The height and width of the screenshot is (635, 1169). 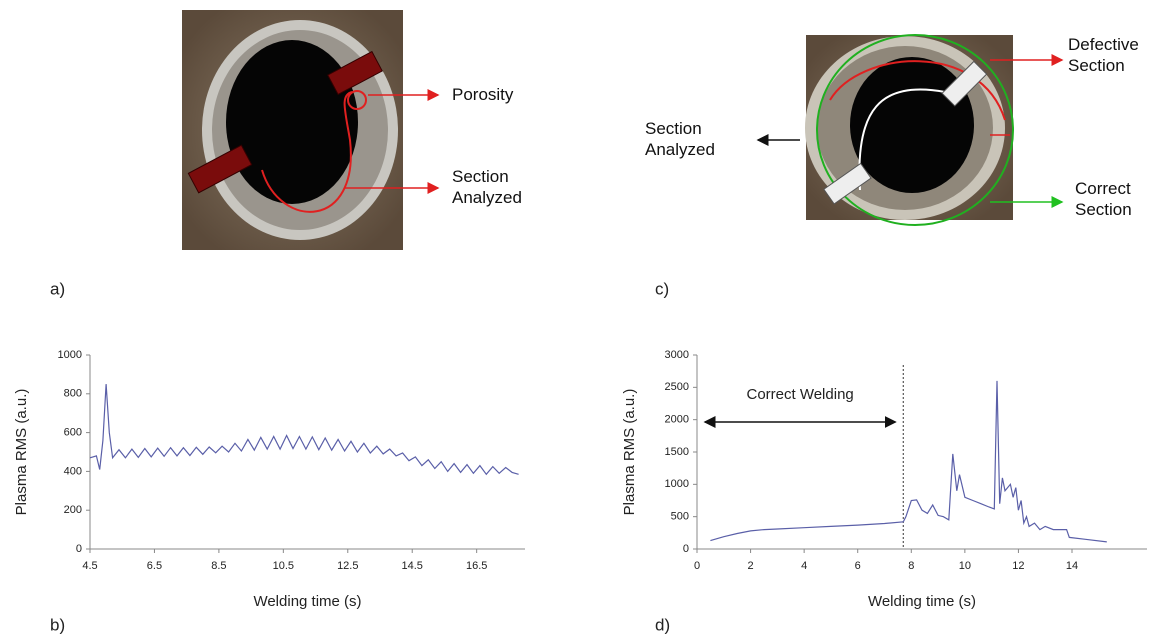 What do you see at coordinates (57, 624) in the screenshot?
I see `panel-label: b)` at bounding box center [57, 624].